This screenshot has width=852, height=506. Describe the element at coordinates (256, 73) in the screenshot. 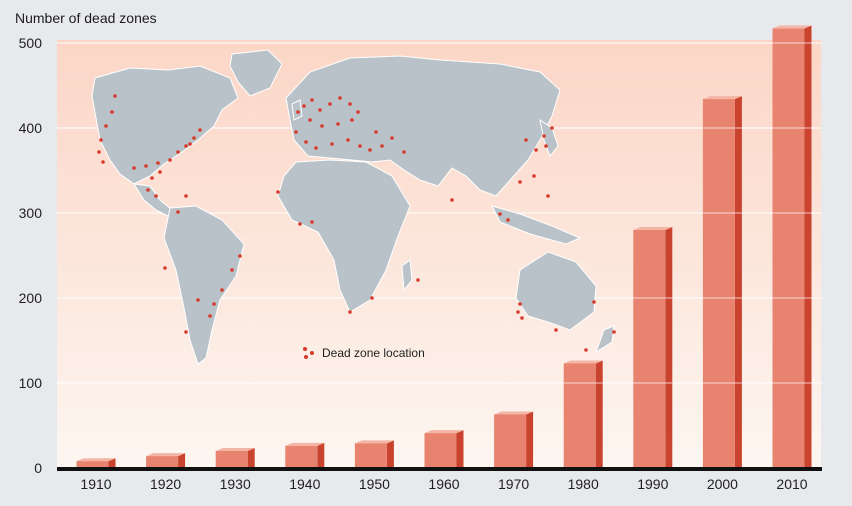

I see `greenland-shape` at that location.